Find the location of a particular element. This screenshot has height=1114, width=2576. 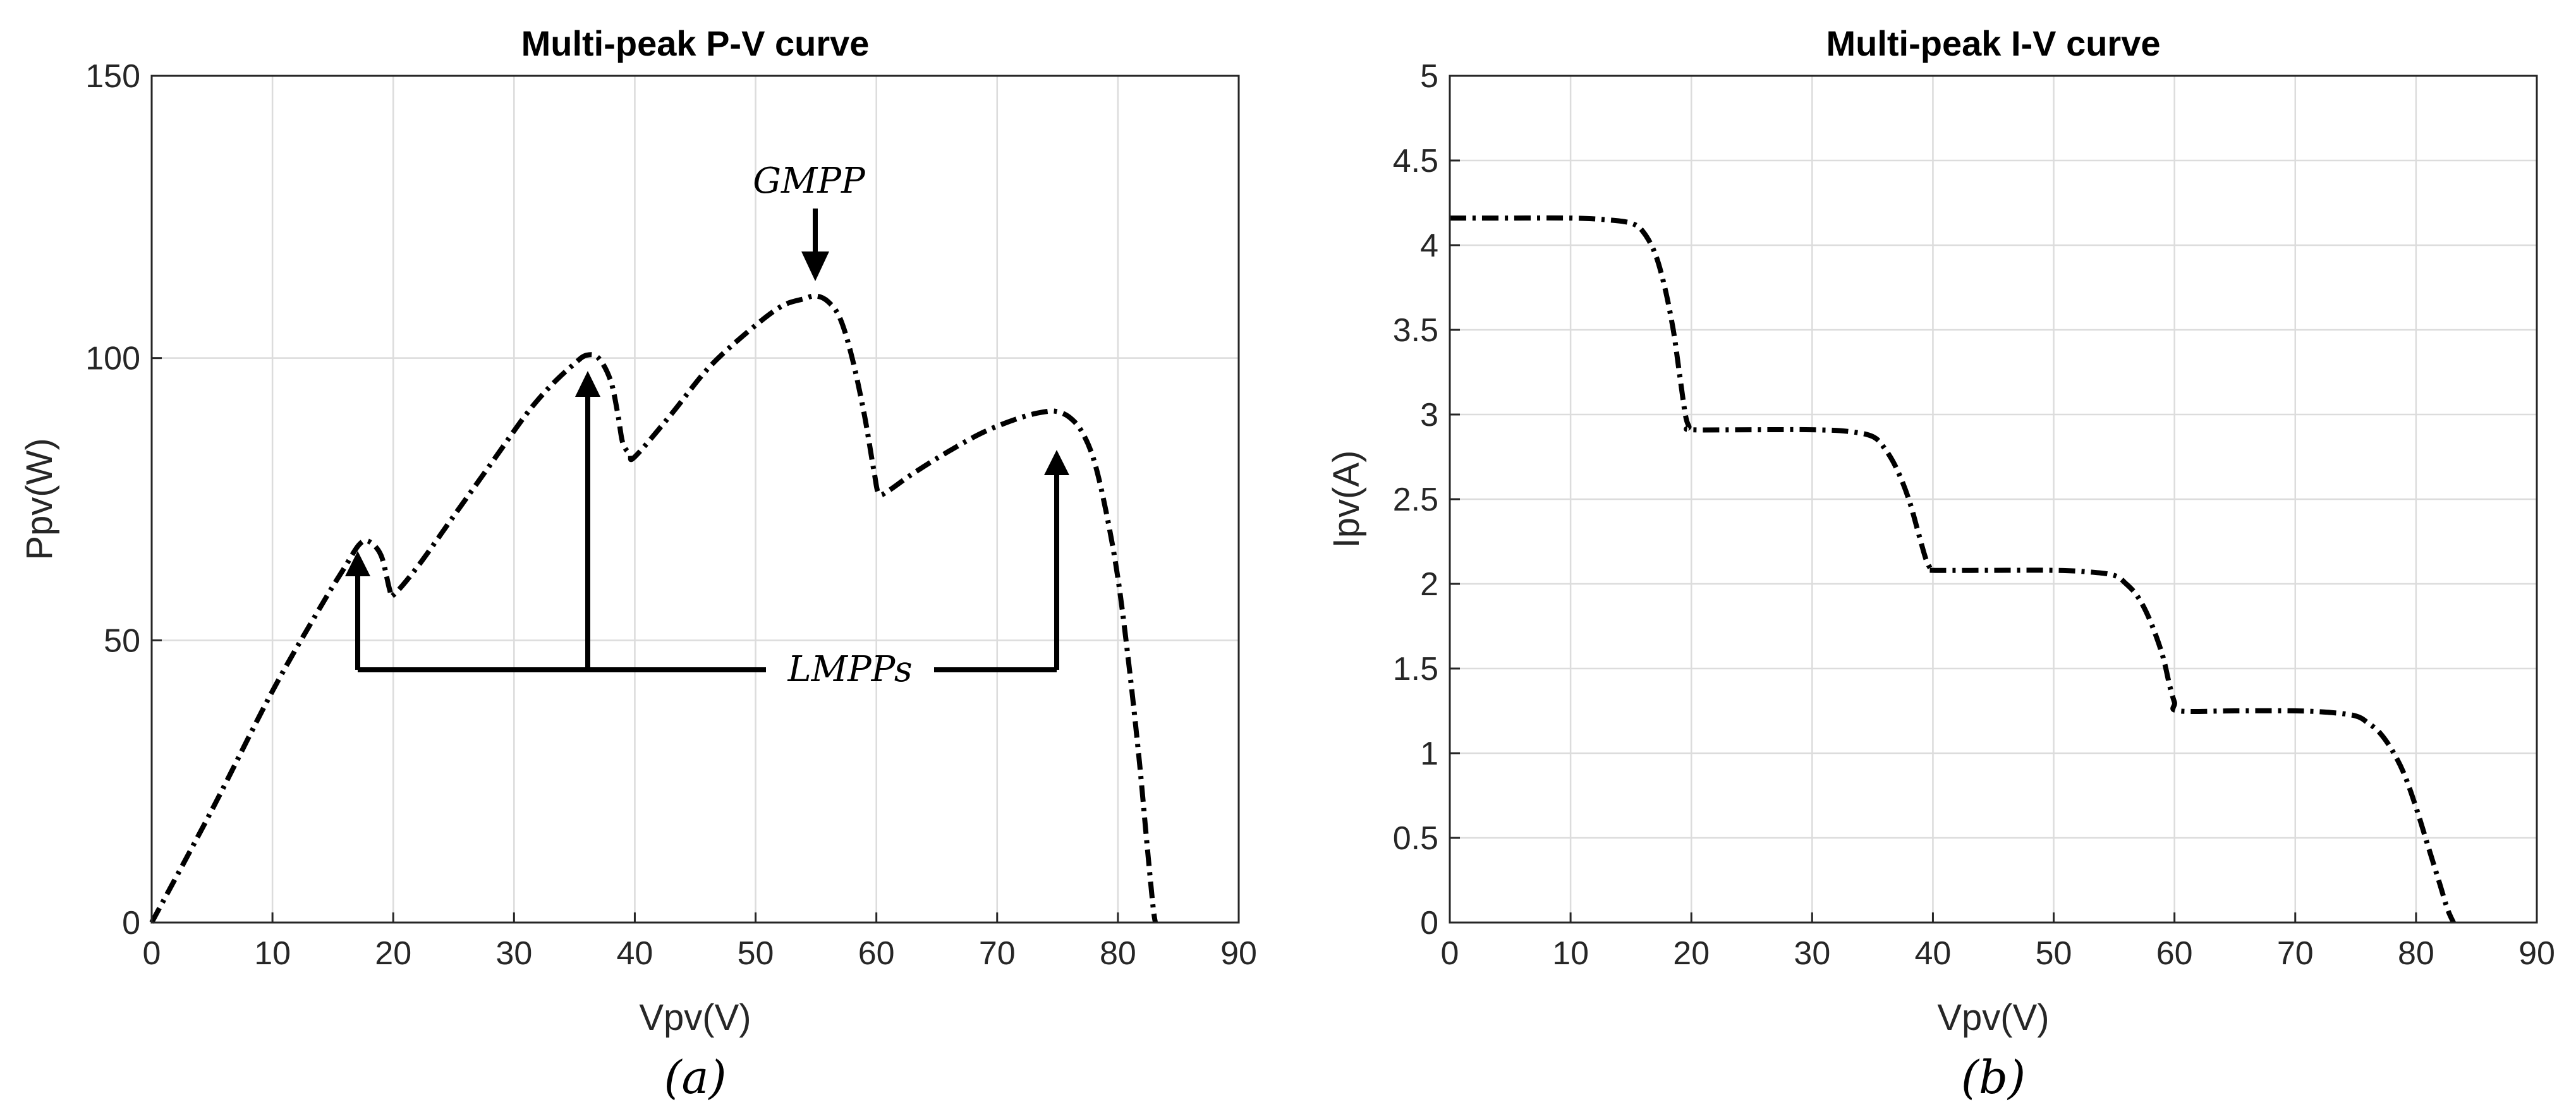

iv-y-tick-label: 5 is located at coordinates (1429, 76).